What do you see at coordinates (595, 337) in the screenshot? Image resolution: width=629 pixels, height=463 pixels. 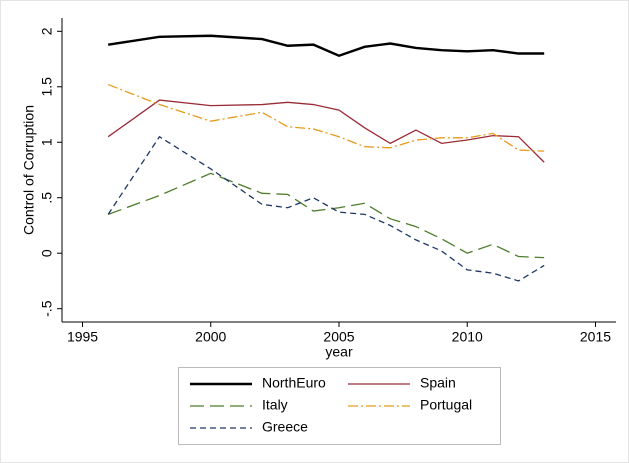 I see `x-tick-label: 2015` at bounding box center [595, 337].